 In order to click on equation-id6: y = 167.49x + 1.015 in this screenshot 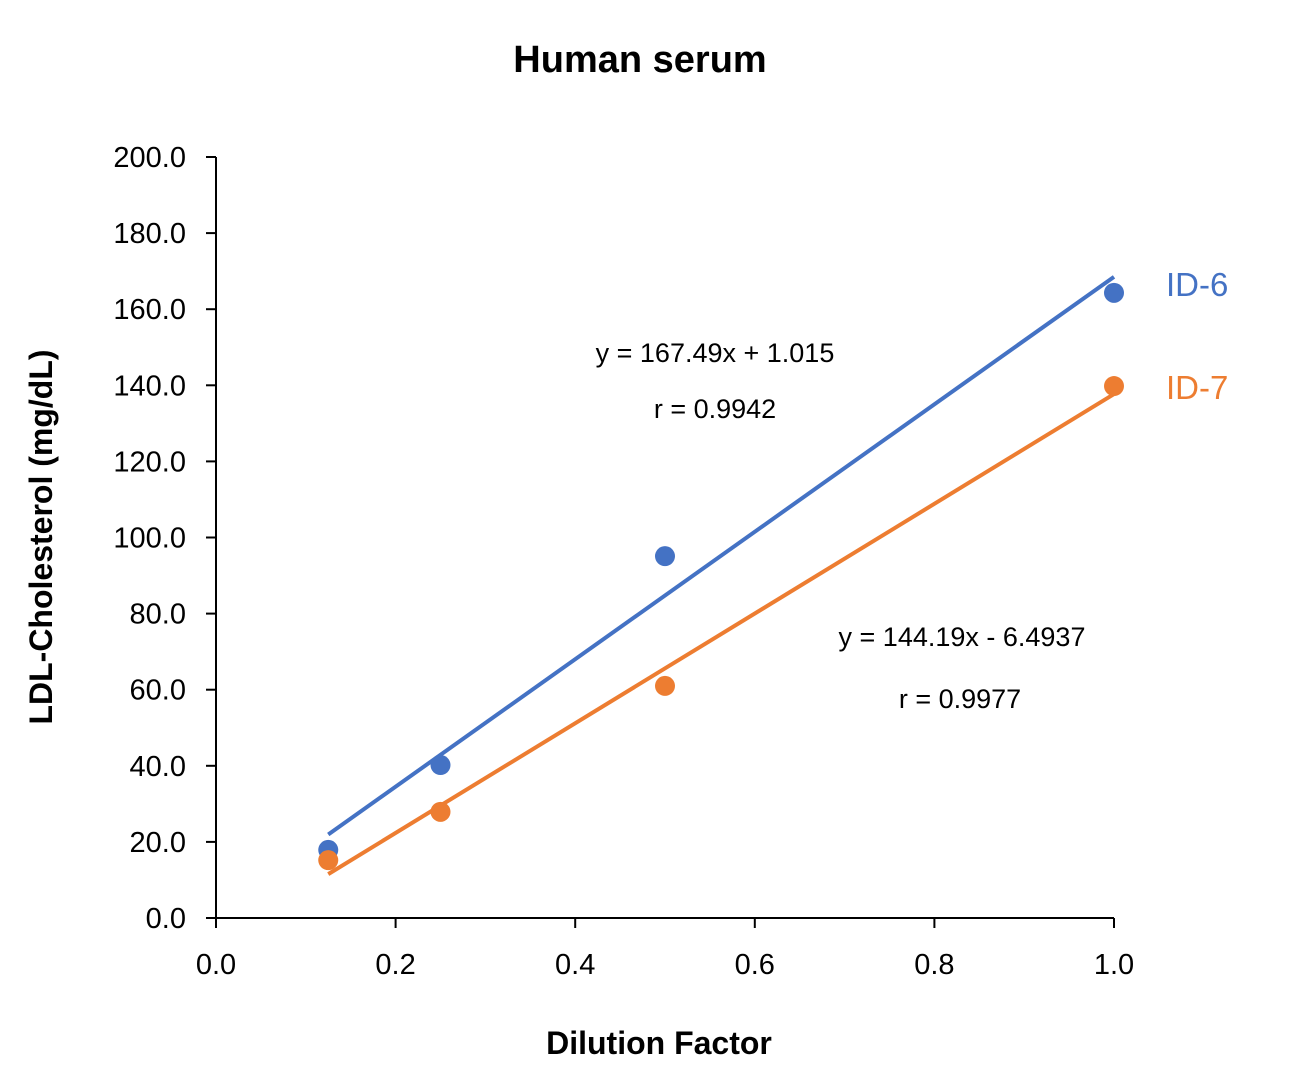, I will do `click(715, 353)`.